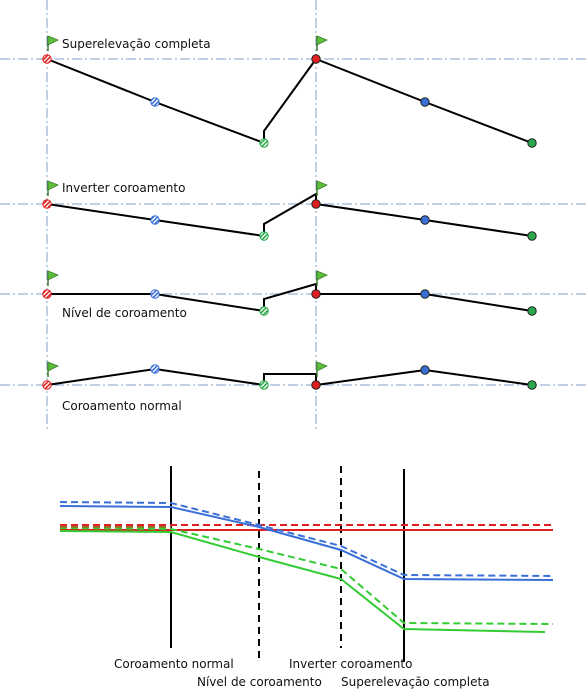 The width and height of the screenshot is (588, 696). I want to click on section-2-point-left-mid, so click(155, 220).